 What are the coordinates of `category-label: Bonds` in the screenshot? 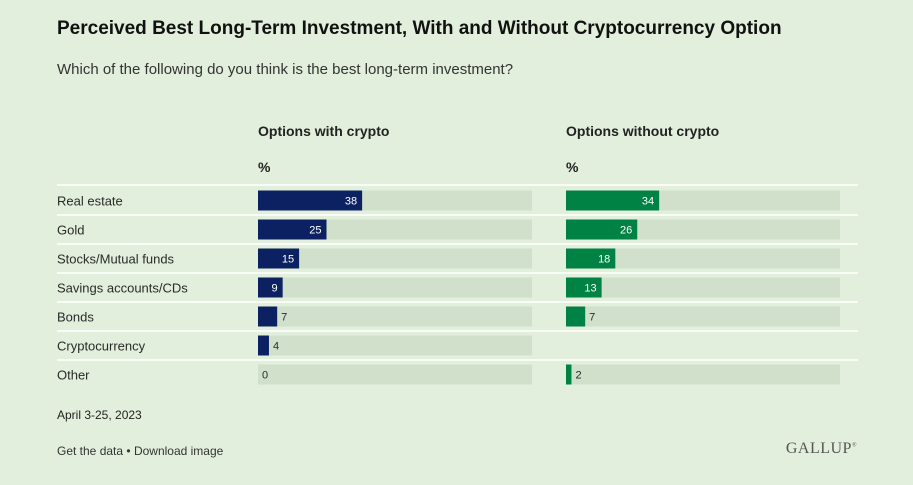 It's located at (75, 317).